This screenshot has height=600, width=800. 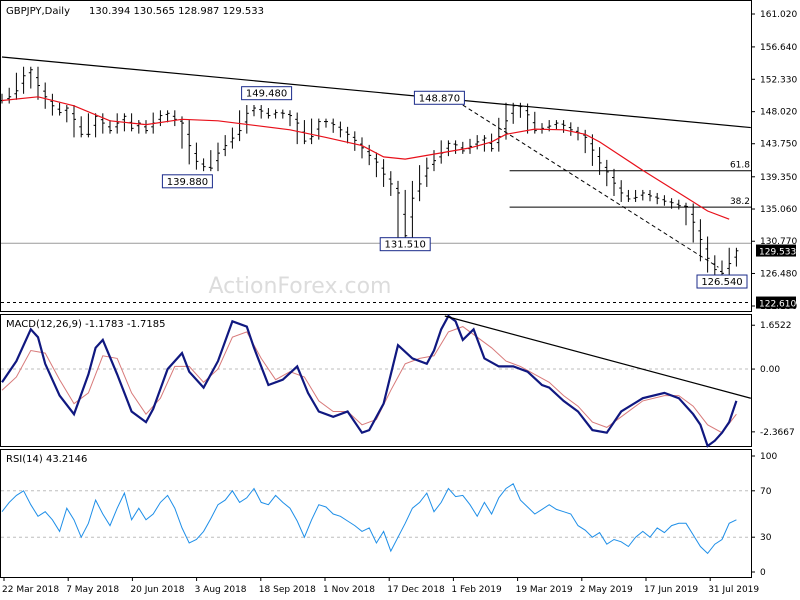 What do you see at coordinates (300, 286) in the screenshot?
I see `watermark: ActionForex.com` at bounding box center [300, 286].